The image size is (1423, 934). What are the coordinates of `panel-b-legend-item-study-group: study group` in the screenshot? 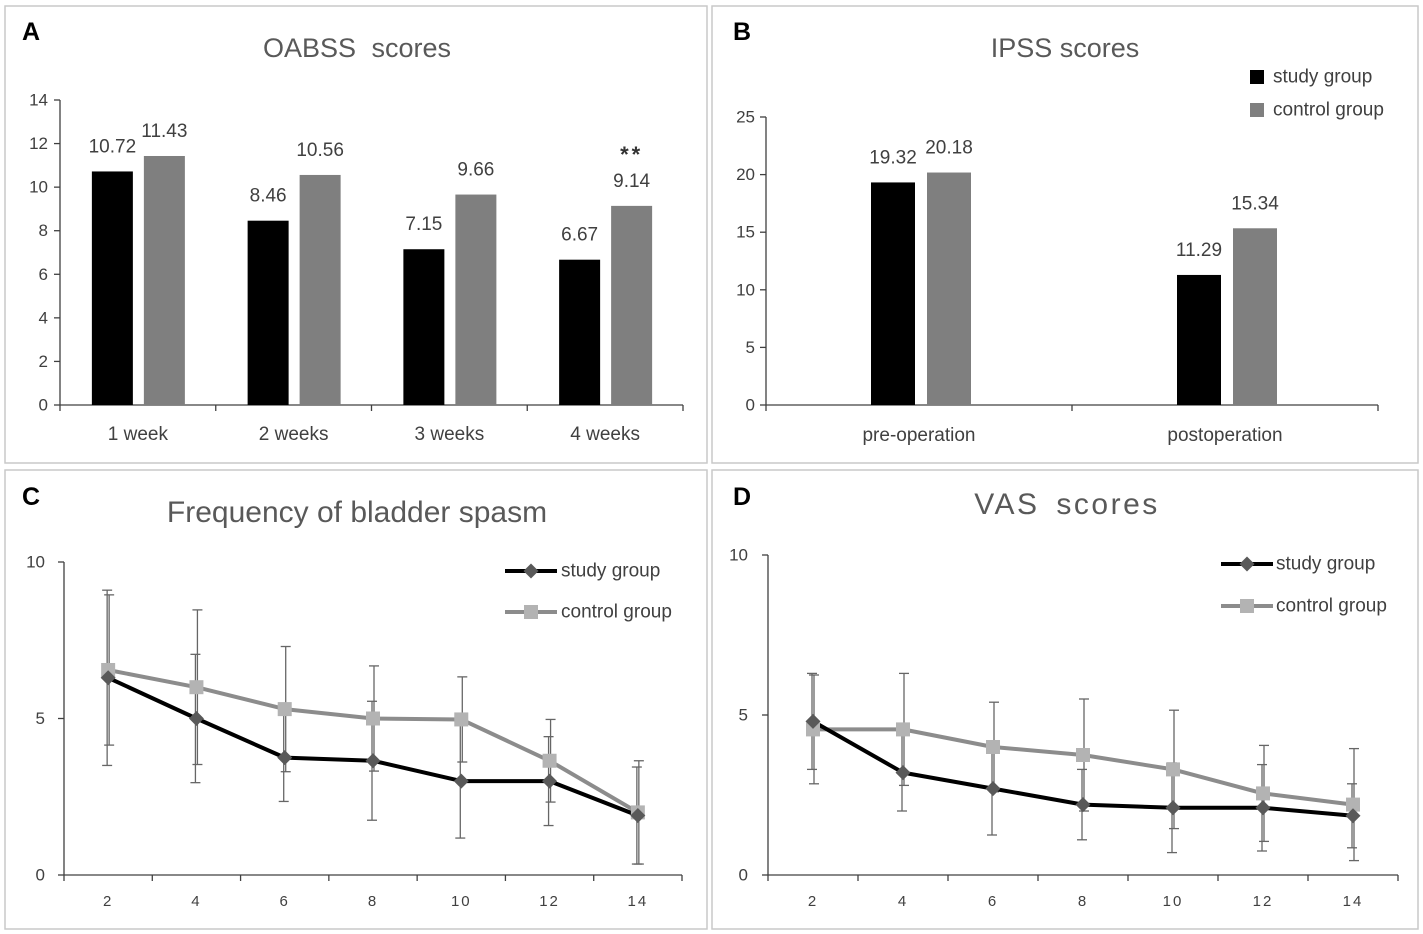 It's located at (1311, 77).